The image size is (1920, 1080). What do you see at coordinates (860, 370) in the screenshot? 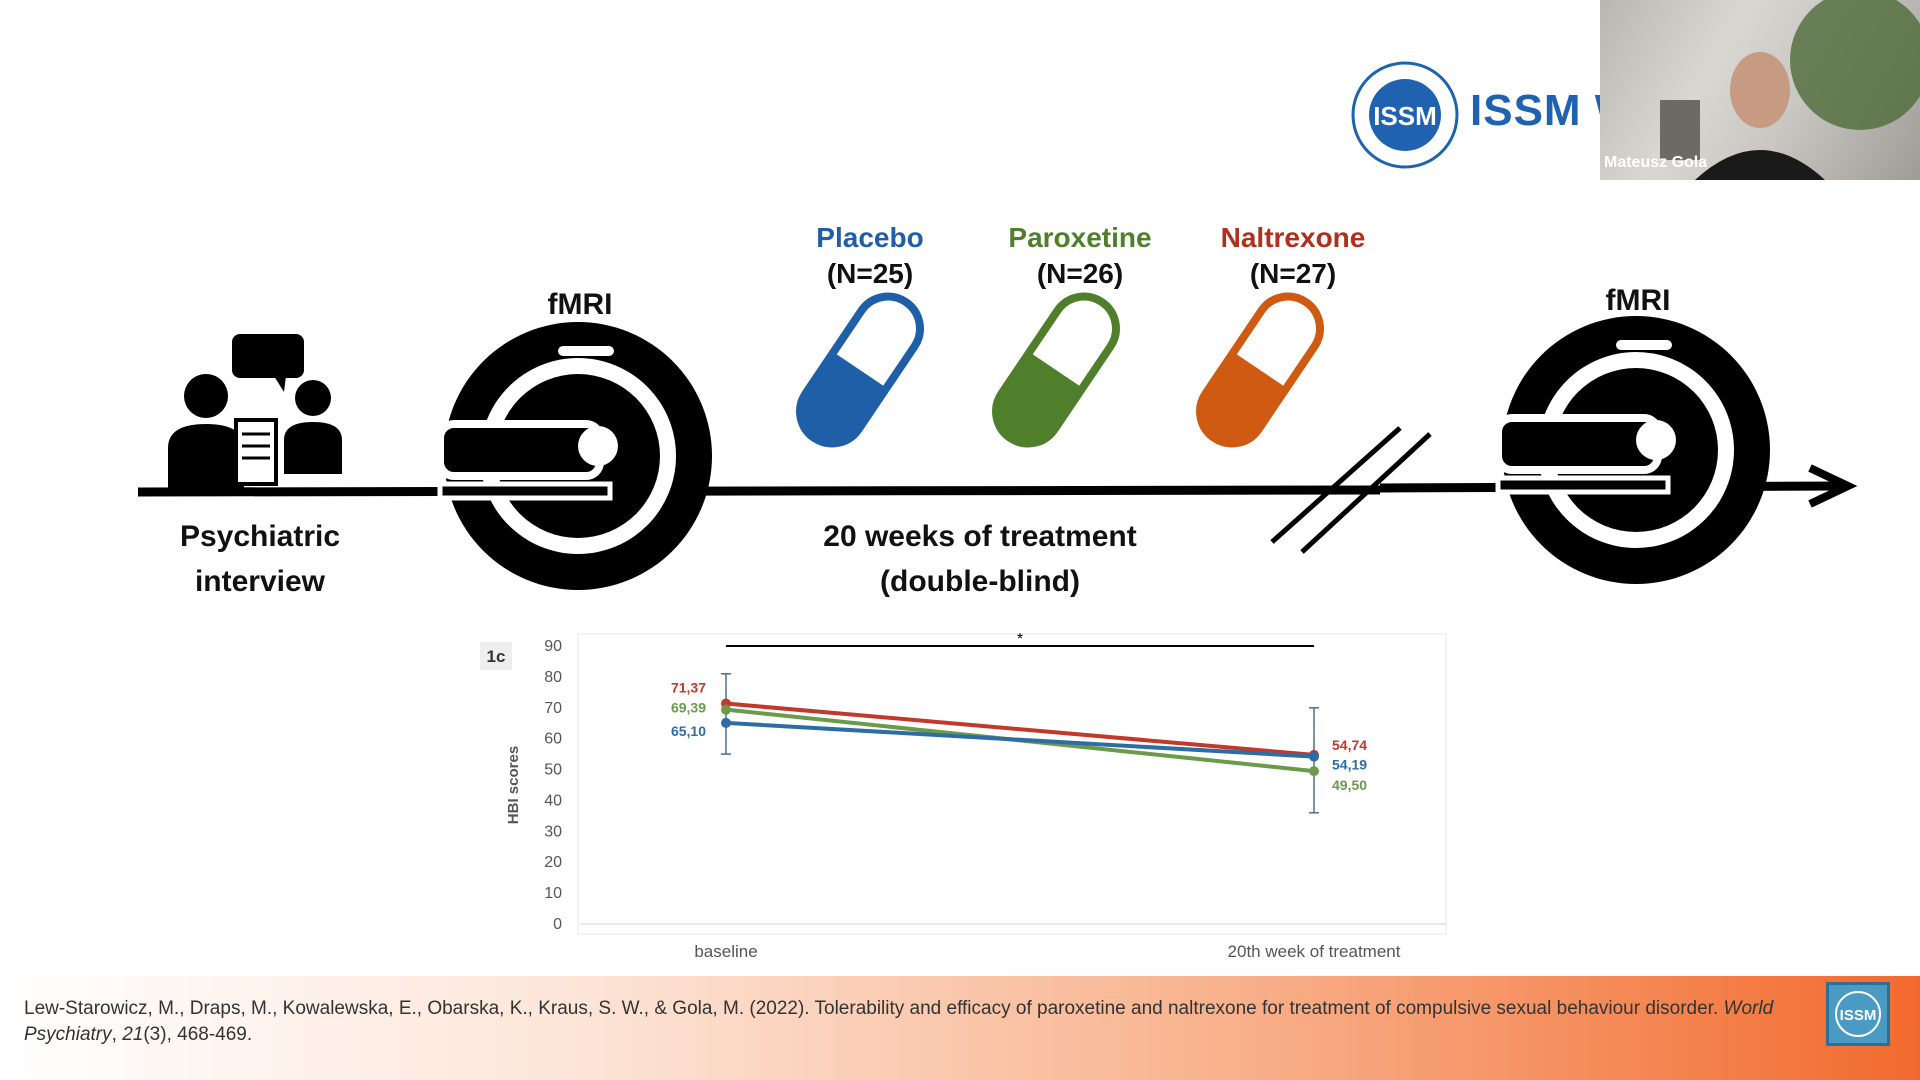
I see `placebo-pill-icon` at bounding box center [860, 370].